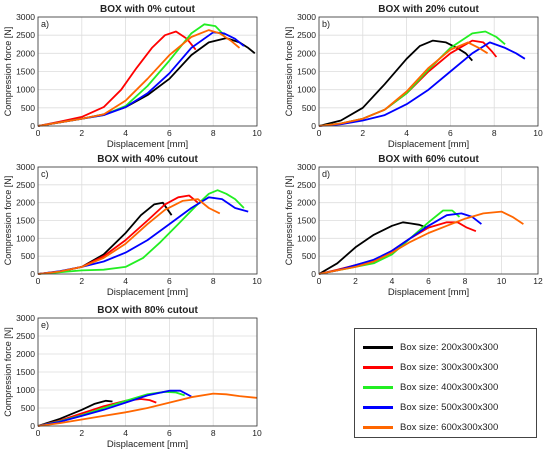  What do you see at coordinates (538, 281) in the screenshot?
I see `x-tick-label: 12` at bounding box center [538, 281].